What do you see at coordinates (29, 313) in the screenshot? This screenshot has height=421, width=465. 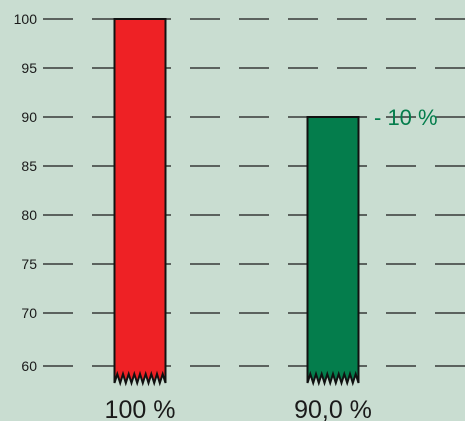 I see `y-tick-label: 70` at bounding box center [29, 313].